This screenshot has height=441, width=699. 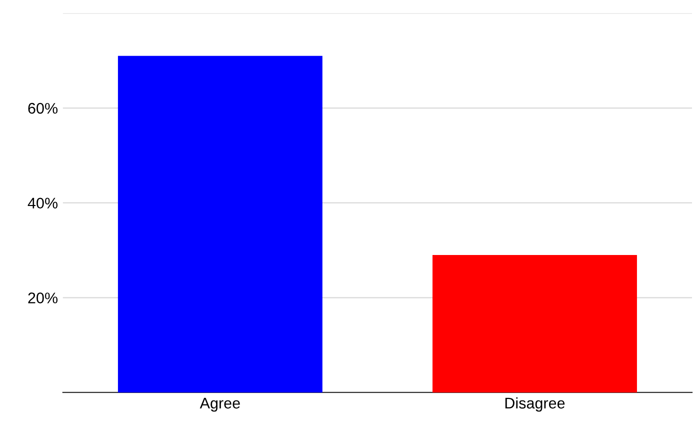 What do you see at coordinates (535, 404) in the screenshot?
I see `x-tick-label: Disagree` at bounding box center [535, 404].